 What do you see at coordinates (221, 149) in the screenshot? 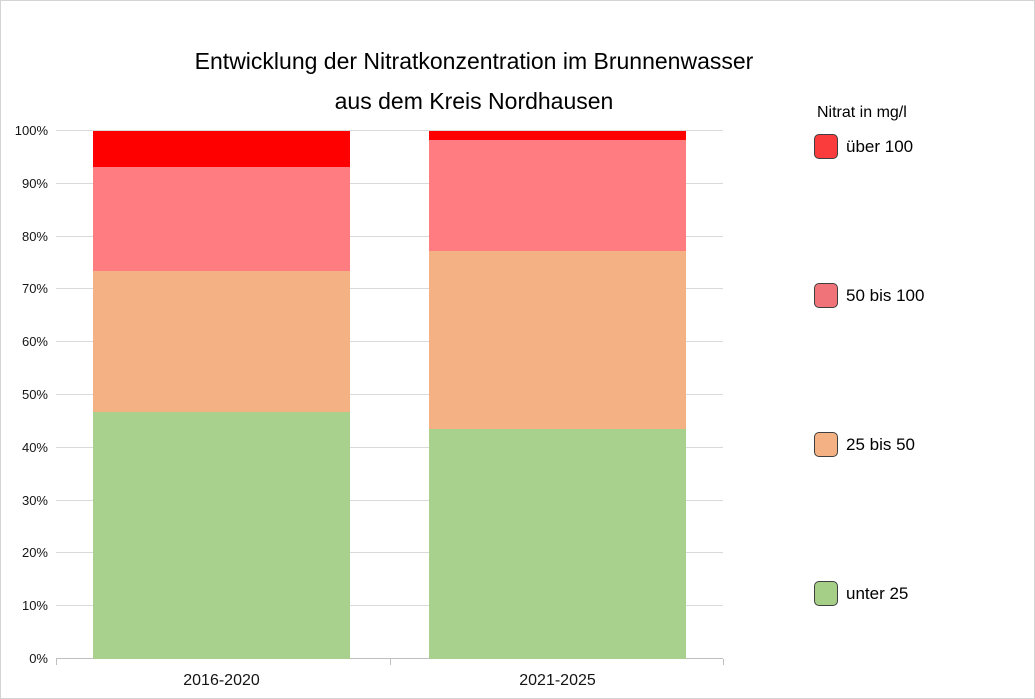
I see `bar-segment-über-100-2016-2020` at bounding box center [221, 149].